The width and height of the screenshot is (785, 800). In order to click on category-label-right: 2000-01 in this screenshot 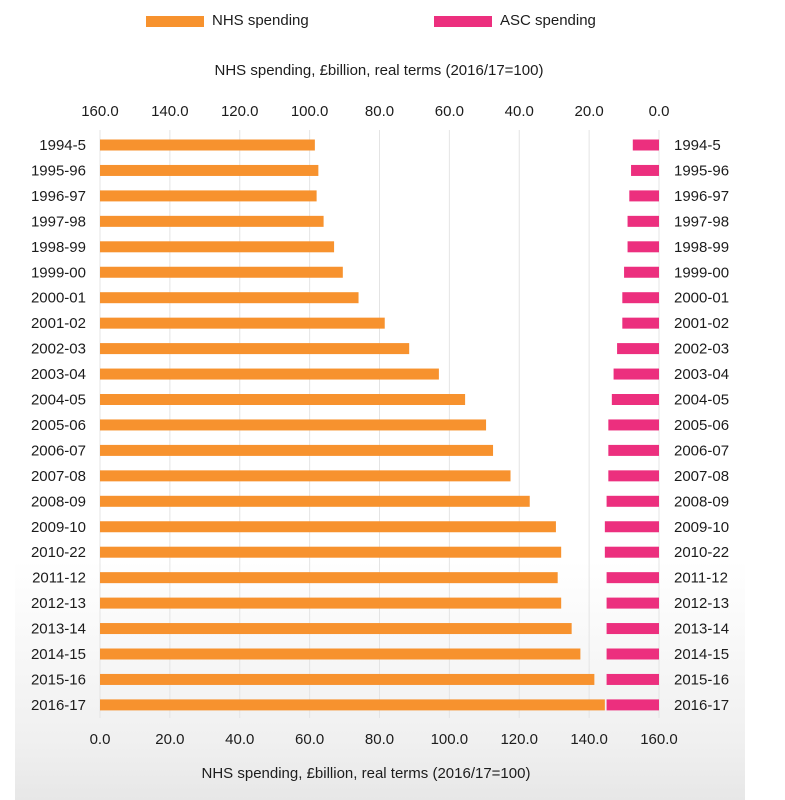, I will do `click(701, 298)`.